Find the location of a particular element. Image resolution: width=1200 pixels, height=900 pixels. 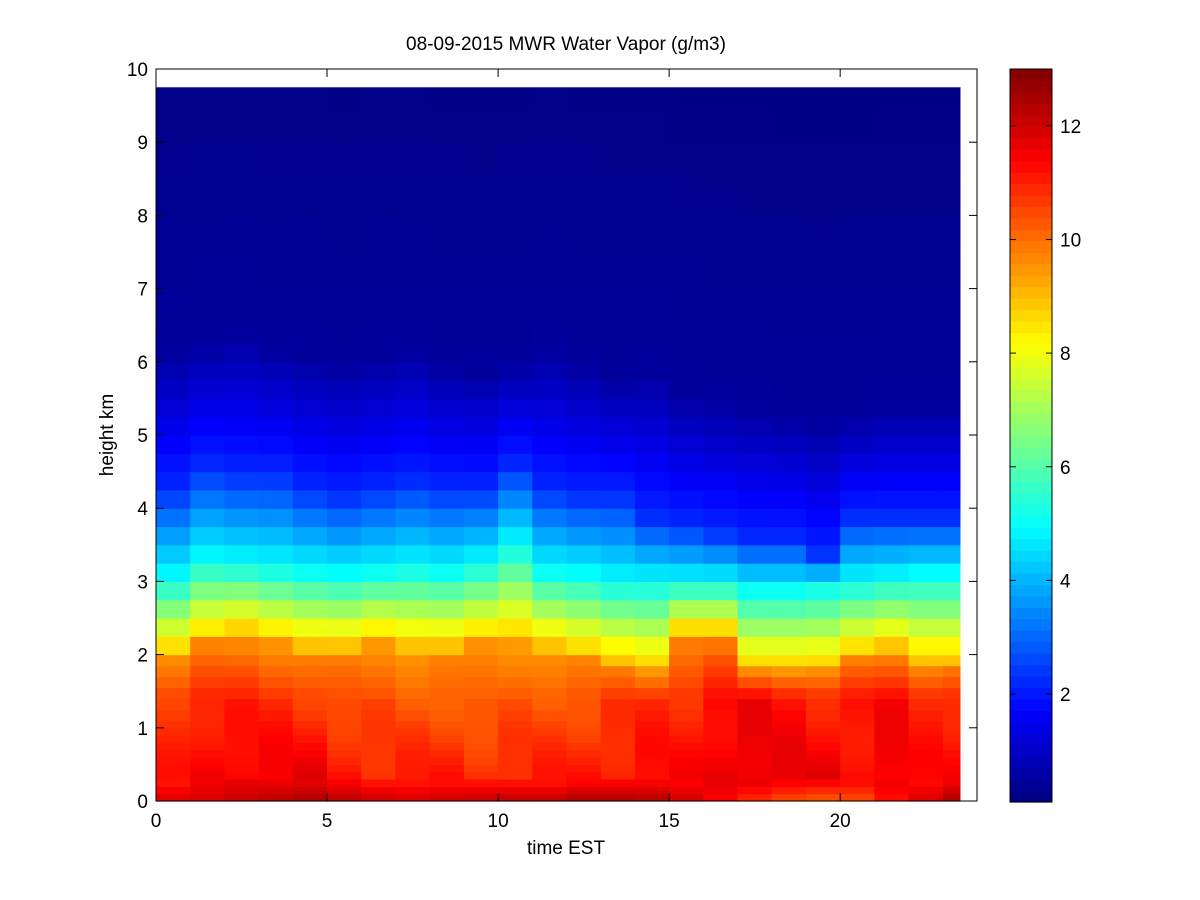

colorbar-tick-label: 4 is located at coordinates (1065, 581).